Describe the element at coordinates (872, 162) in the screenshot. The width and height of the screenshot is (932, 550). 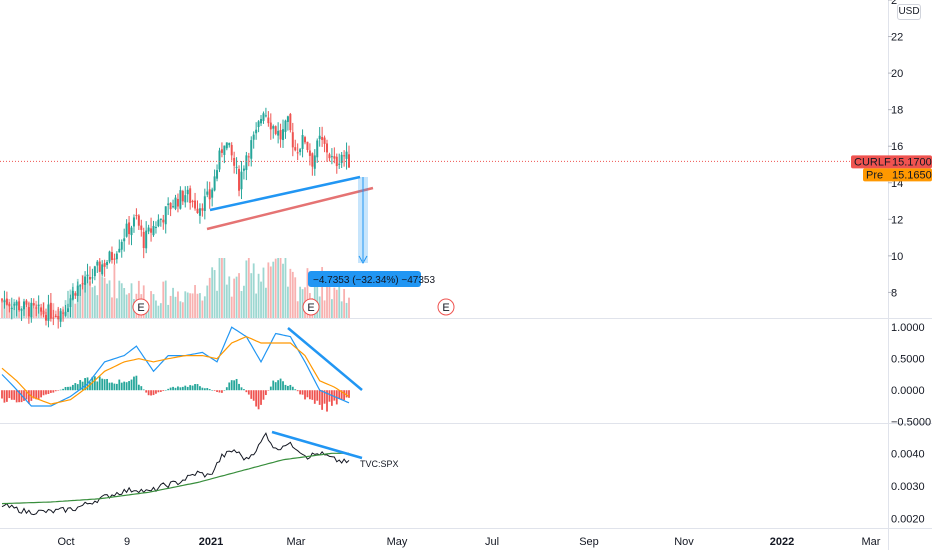
I see `last-price-symbol: CURLF` at that location.